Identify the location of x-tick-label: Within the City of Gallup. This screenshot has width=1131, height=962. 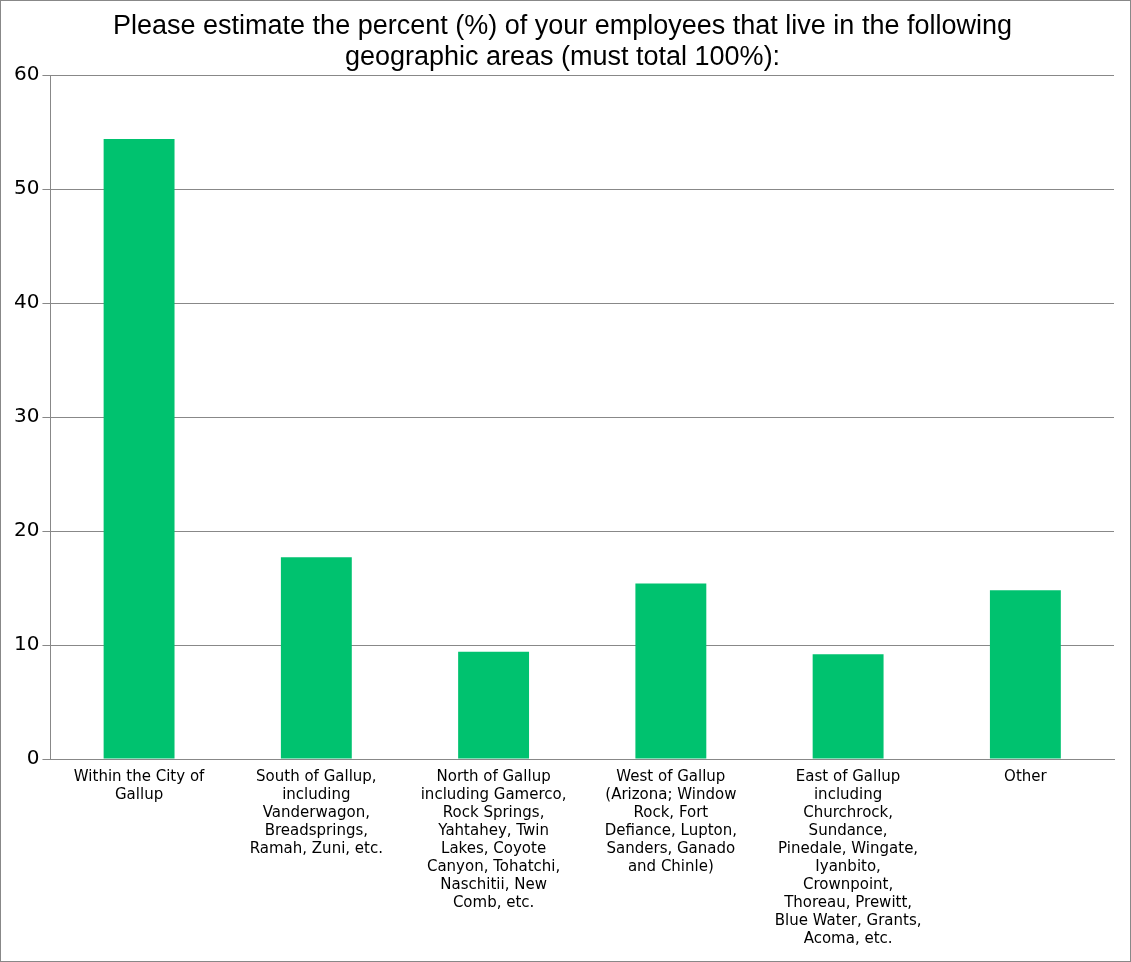
(139, 784).